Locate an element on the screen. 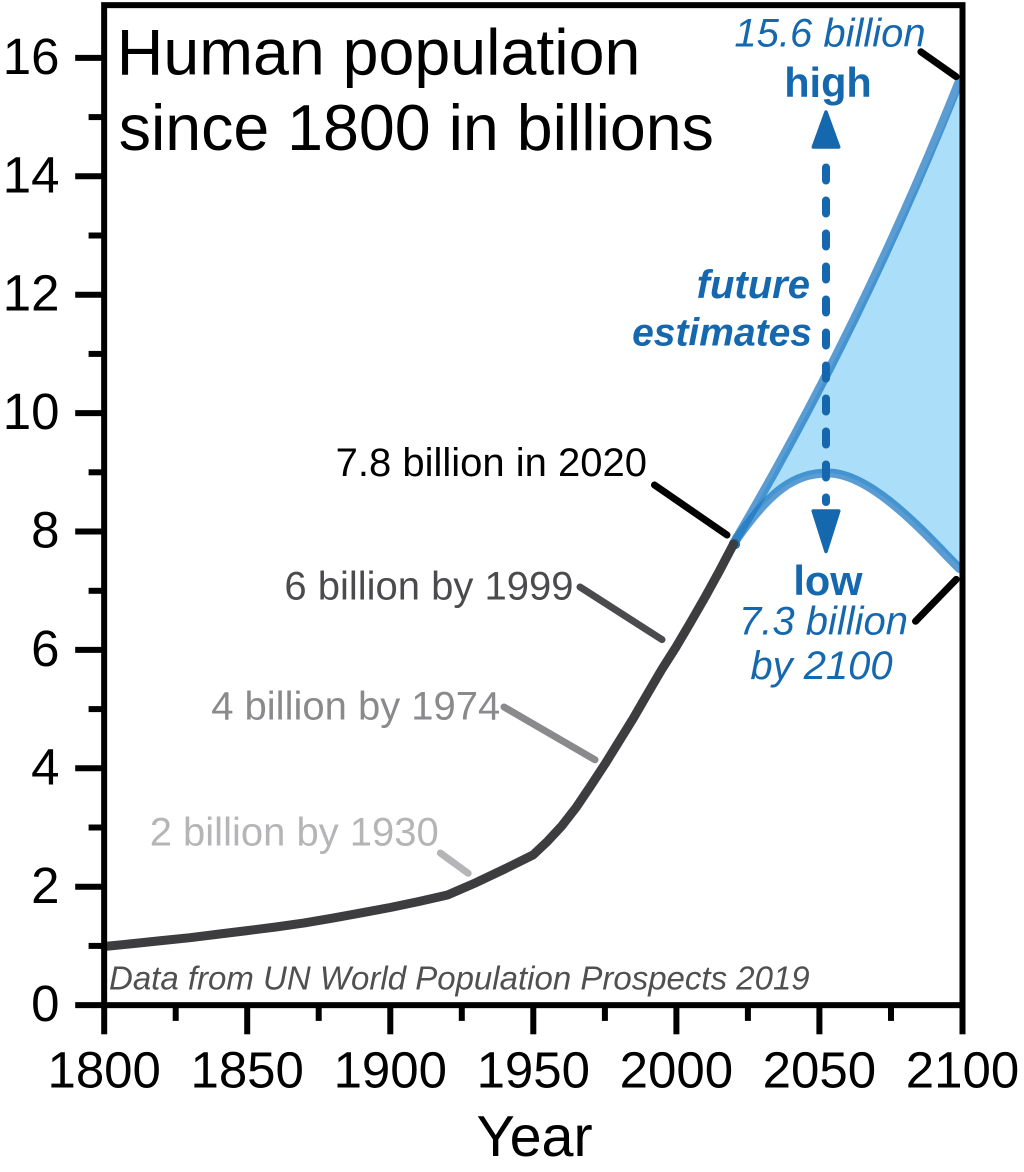 Image resolution: width=1024 pixels, height=1172 pixels. svg-text: 6 billion by 1999 is located at coordinates (428, 587).